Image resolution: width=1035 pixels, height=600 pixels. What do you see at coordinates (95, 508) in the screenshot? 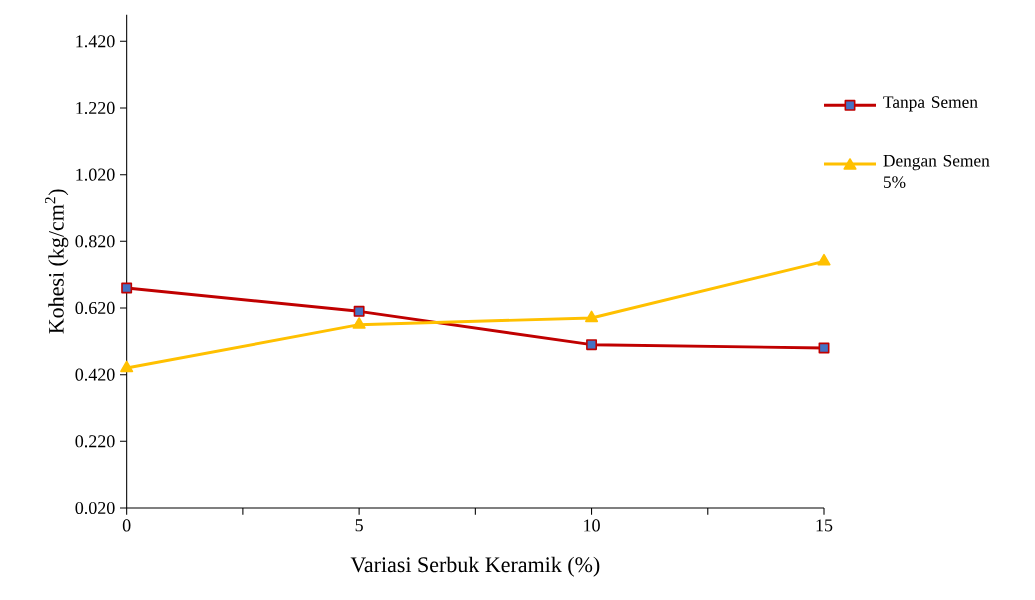
I see `y-tick-label: 0.020` at bounding box center [95, 508].